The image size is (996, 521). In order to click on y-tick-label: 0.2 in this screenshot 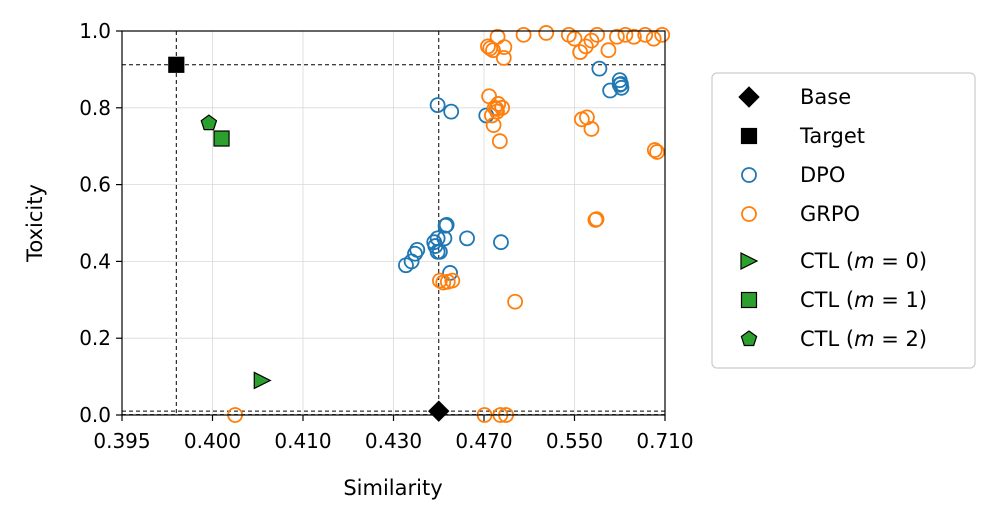, I will do `click(95, 338)`.